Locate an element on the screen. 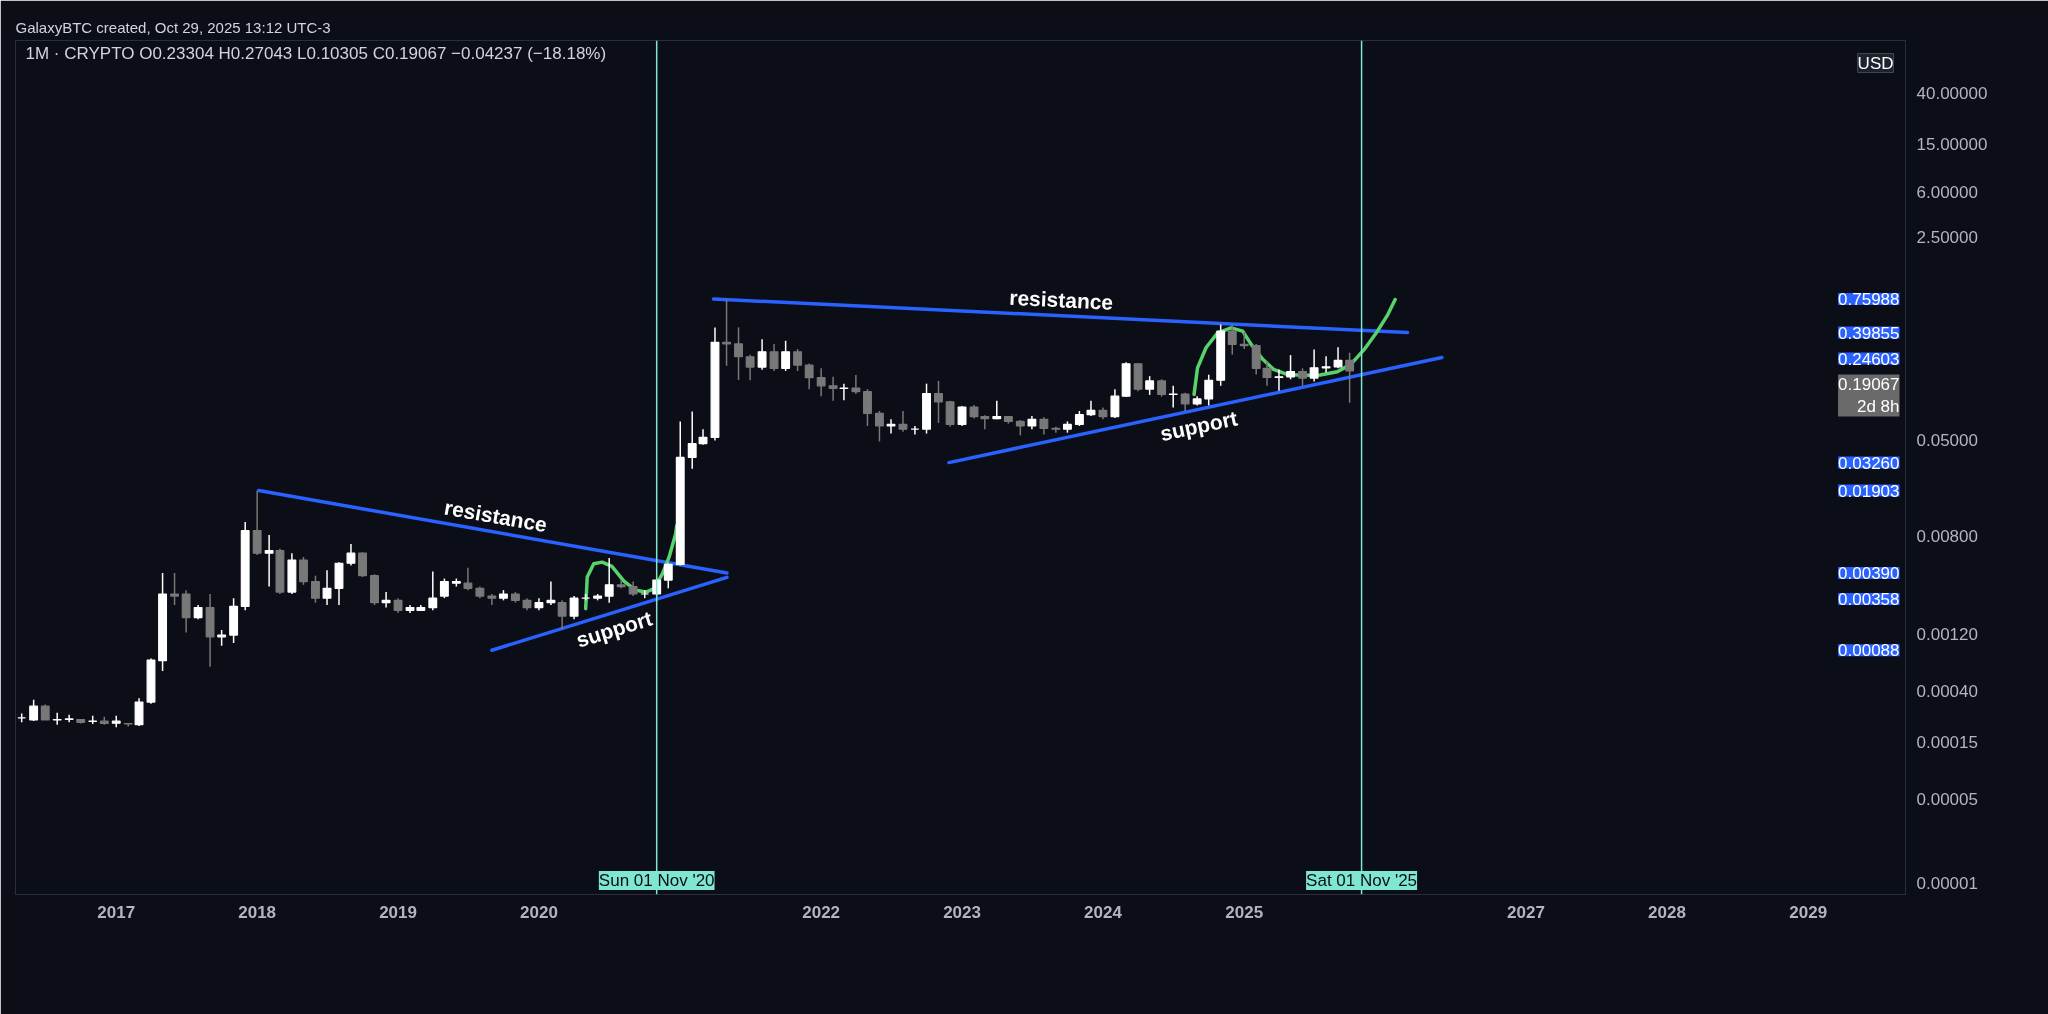  x-tick-label: 2020 is located at coordinates (539, 912).